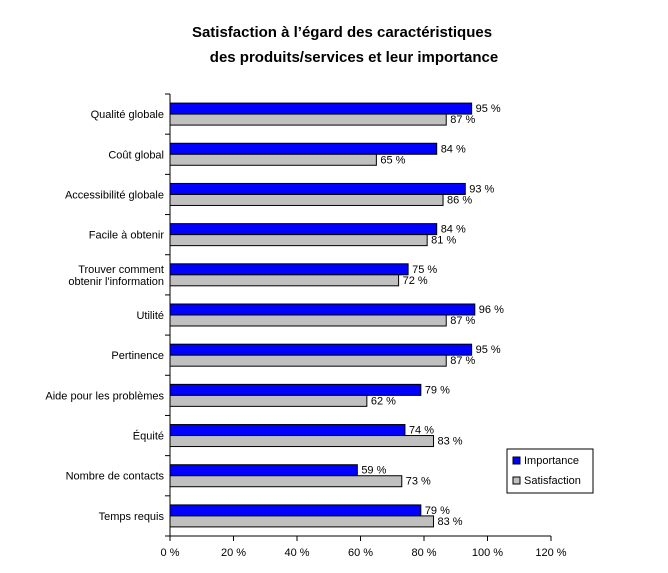 The height and width of the screenshot is (573, 668). What do you see at coordinates (550, 553) in the screenshot?
I see `x-tick-label: 120 %` at bounding box center [550, 553].